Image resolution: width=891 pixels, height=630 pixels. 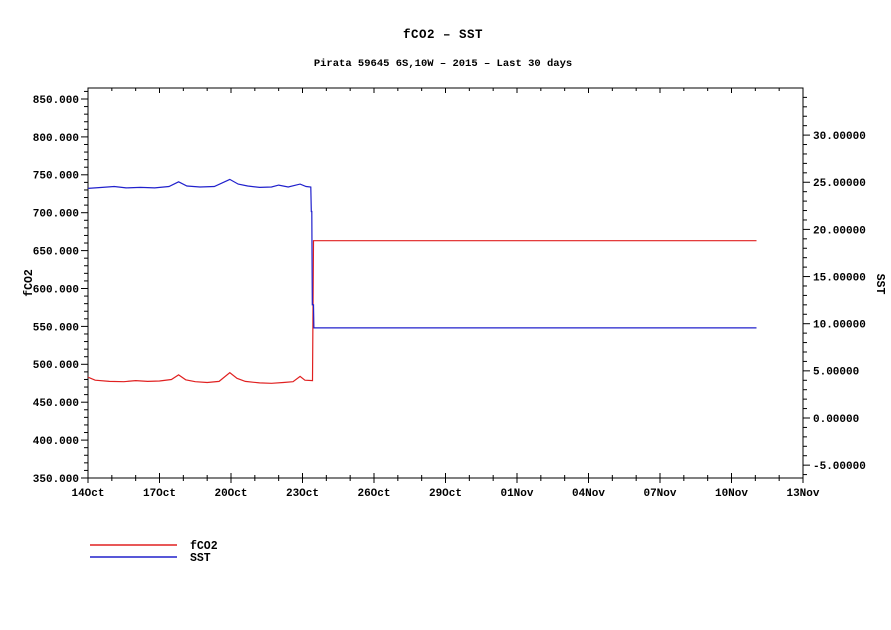 I want to click on y-left-tick-label: 450.000, so click(x=56, y=404).